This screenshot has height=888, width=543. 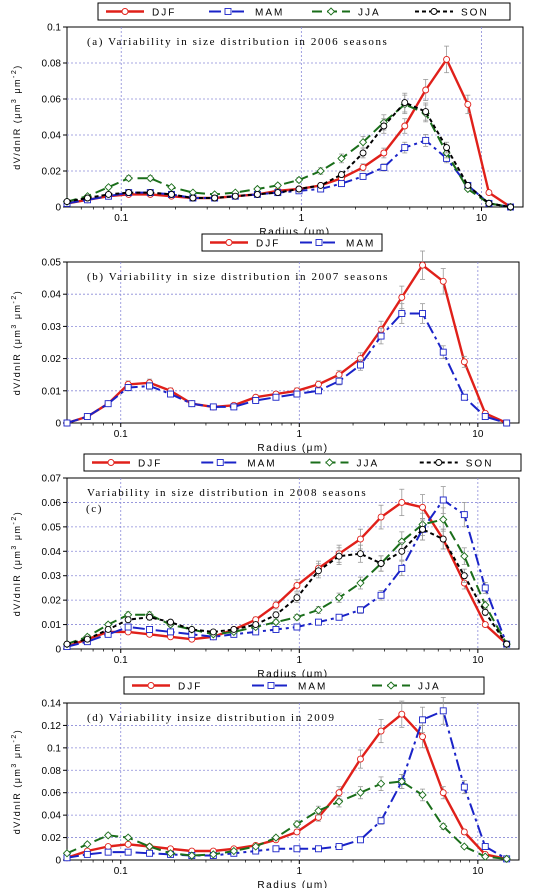 I want to click on series-line-djf, so click(x=287, y=574).